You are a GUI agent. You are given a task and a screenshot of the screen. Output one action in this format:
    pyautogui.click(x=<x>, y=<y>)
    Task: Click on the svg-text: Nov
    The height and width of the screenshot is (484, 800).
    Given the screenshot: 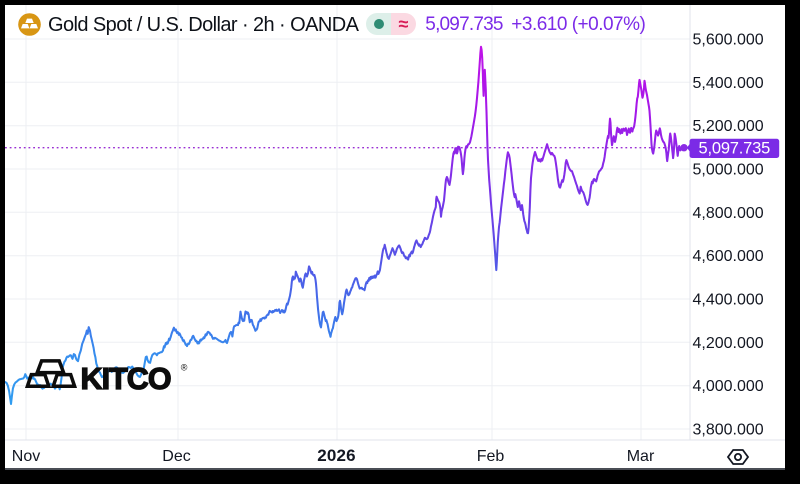 What is the action you would take?
    pyautogui.click(x=26, y=456)
    